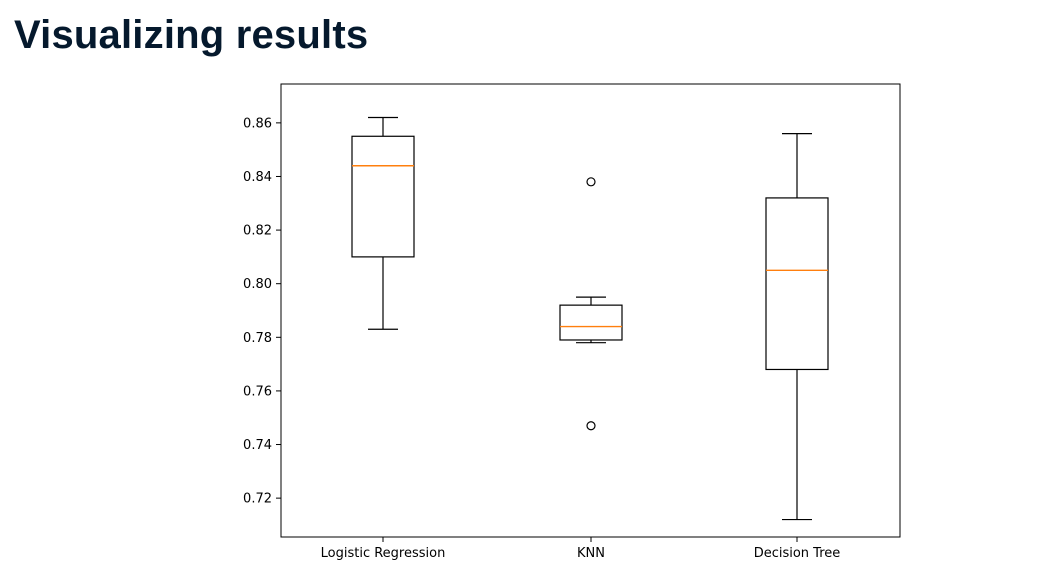  I want to click on x-category-label: KNN, so click(591, 553).